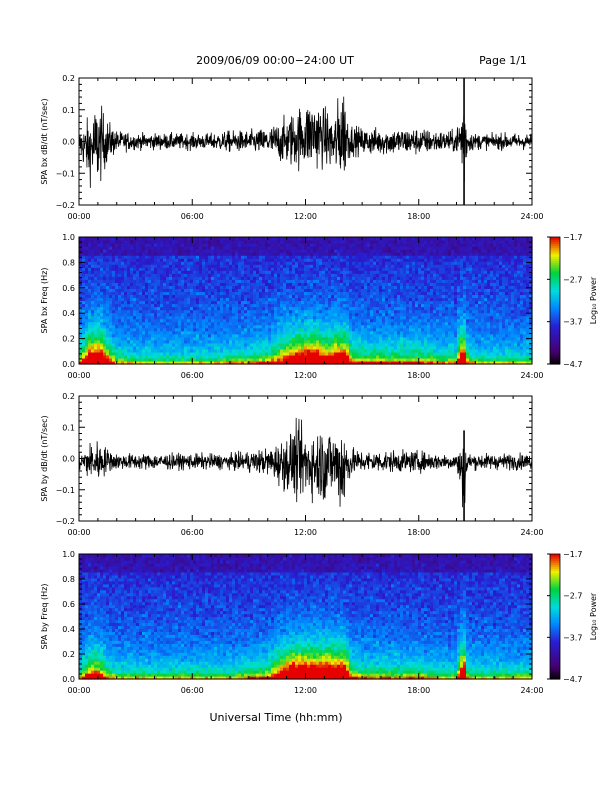 Image resolution: width=612 pixels, height=796 pixels. What do you see at coordinates (418, 216) in the screenshot?
I see `x-tick-label: 18:00` at bounding box center [418, 216].